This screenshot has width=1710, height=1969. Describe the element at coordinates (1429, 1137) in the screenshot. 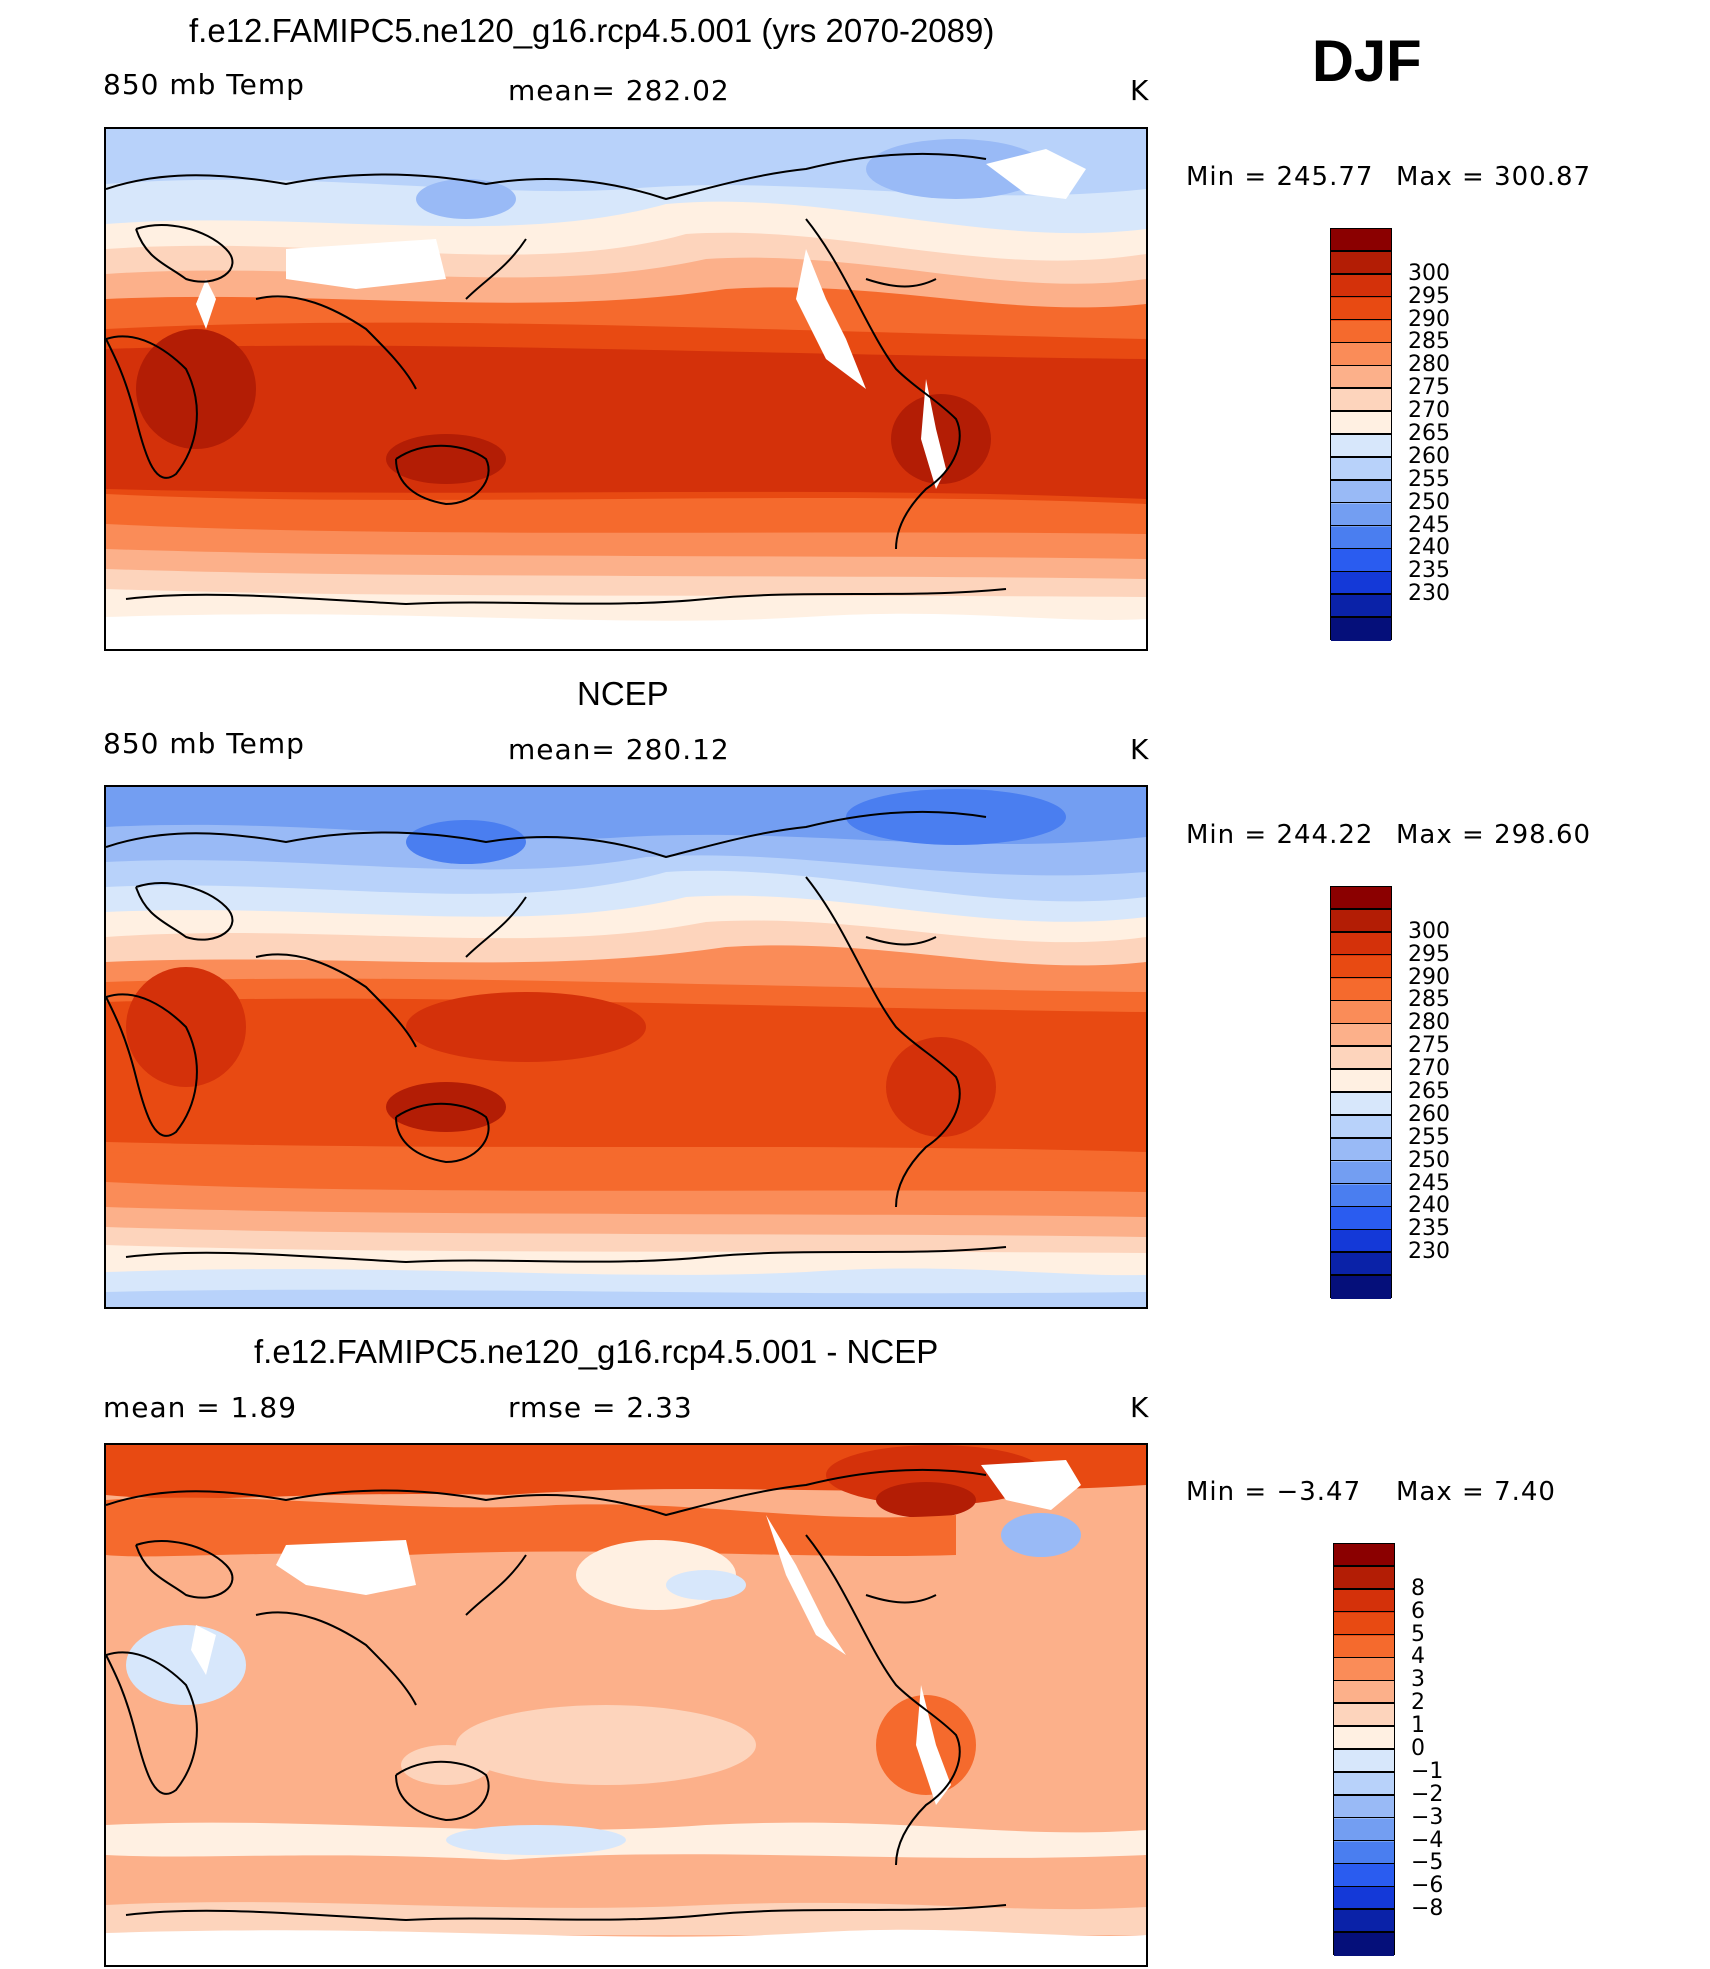

I see `colorbar-tick-label: 255` at that location.